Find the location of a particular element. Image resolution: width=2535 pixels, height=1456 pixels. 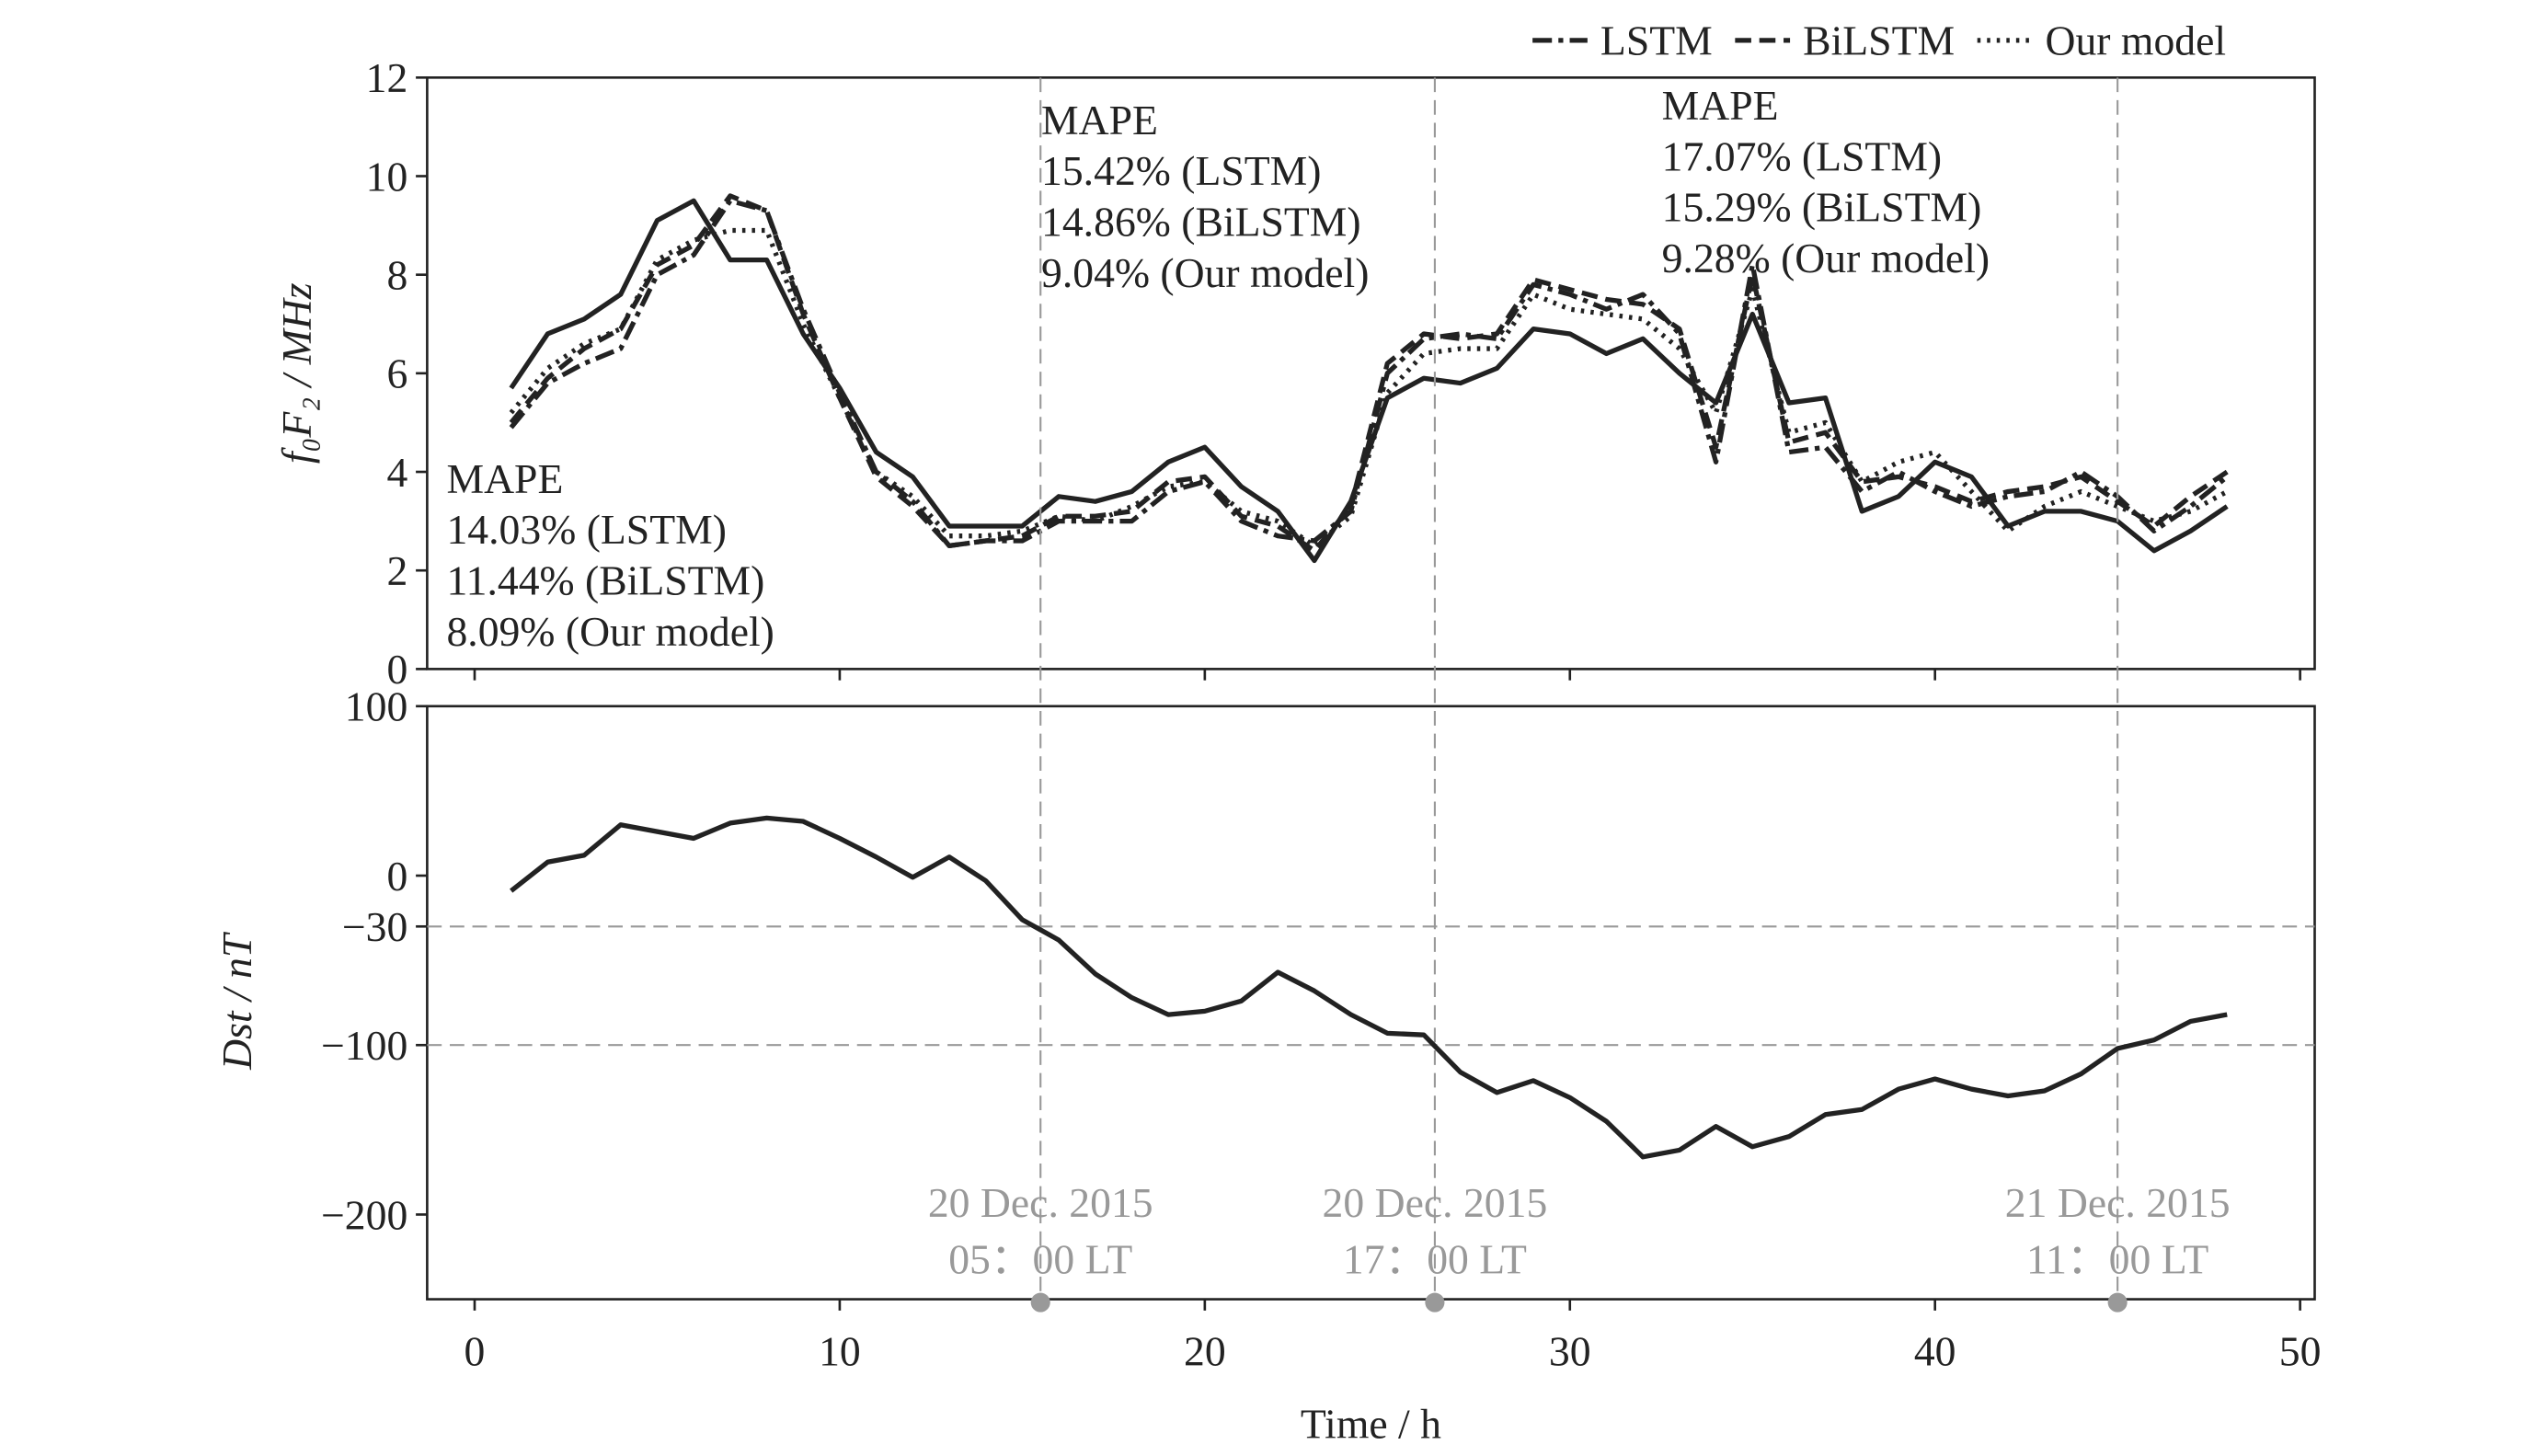

y-tick-label: 12 is located at coordinates (387, 77).